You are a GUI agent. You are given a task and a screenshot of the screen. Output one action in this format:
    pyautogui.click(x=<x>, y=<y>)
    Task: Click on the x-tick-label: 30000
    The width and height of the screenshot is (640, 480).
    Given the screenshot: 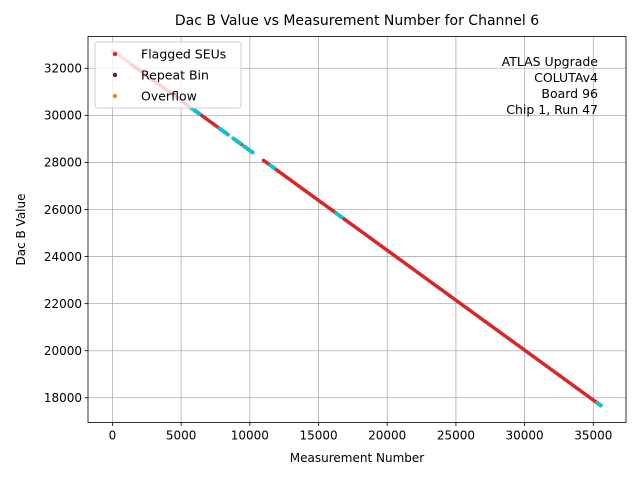 What is the action you would take?
    pyautogui.click(x=525, y=436)
    